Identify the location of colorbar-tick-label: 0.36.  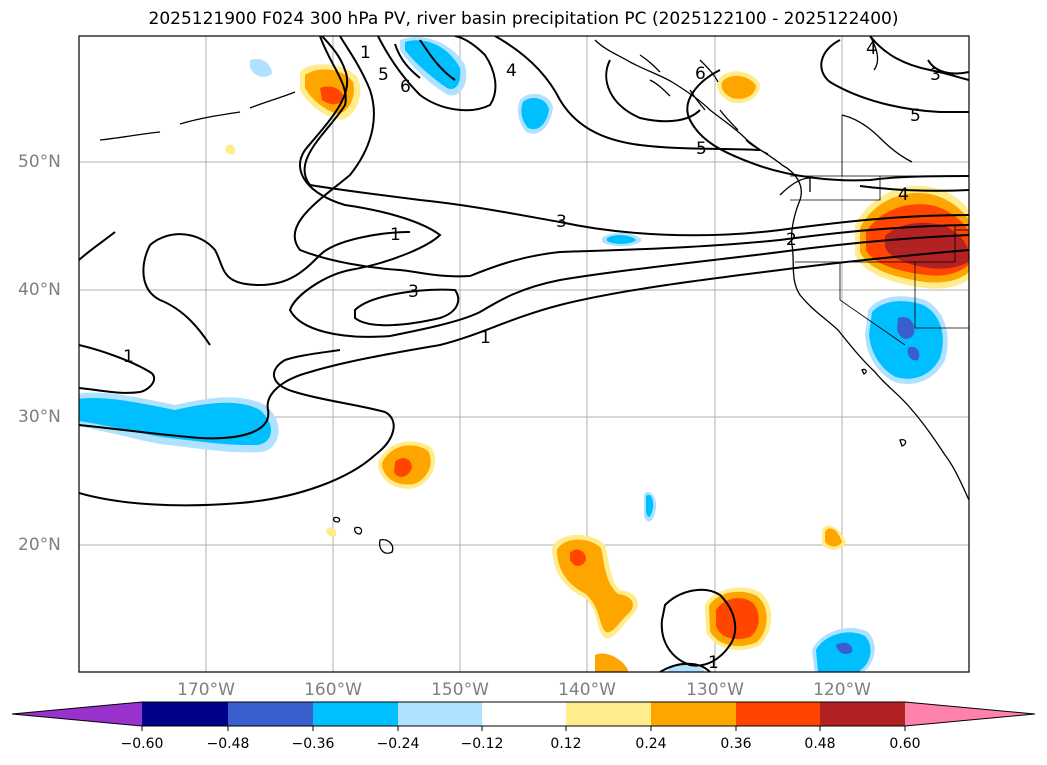
(736, 744).